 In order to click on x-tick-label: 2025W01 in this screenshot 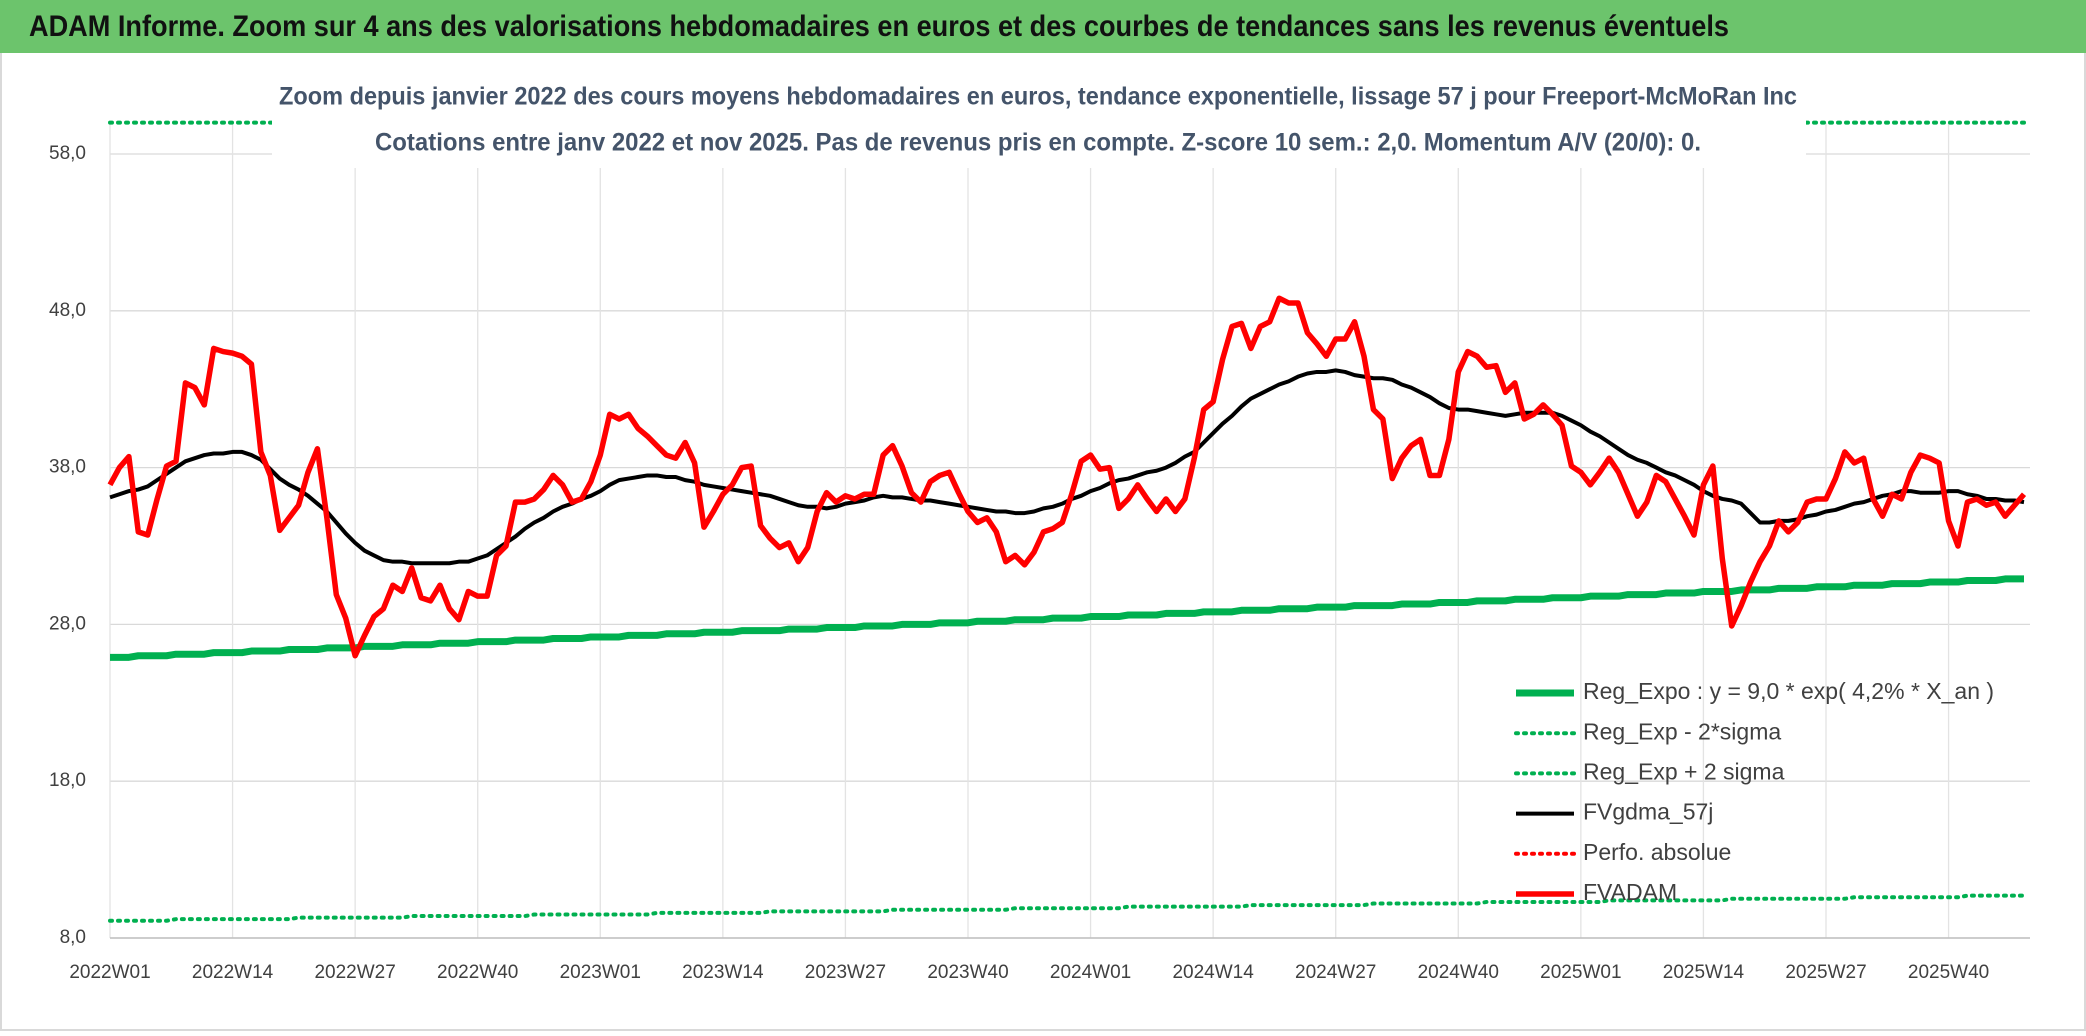, I will do `click(1580, 972)`.